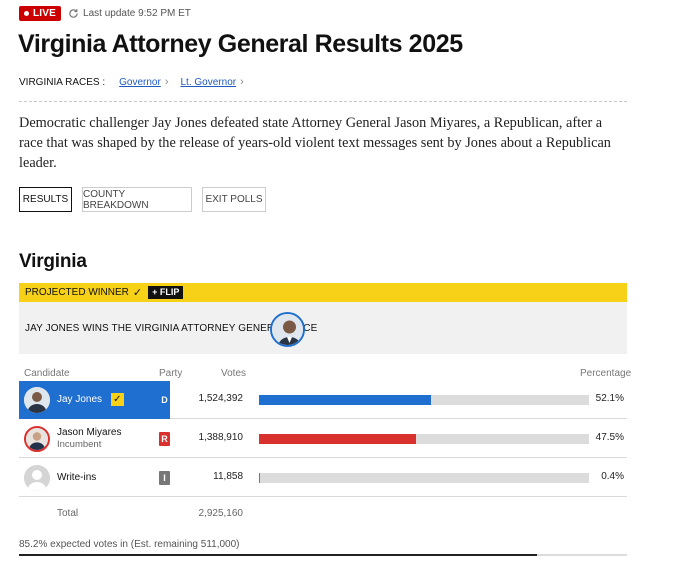 The width and height of the screenshot is (681, 571). What do you see at coordinates (80, 400) in the screenshot?
I see `candidate-name: Jay Jones` at bounding box center [80, 400].